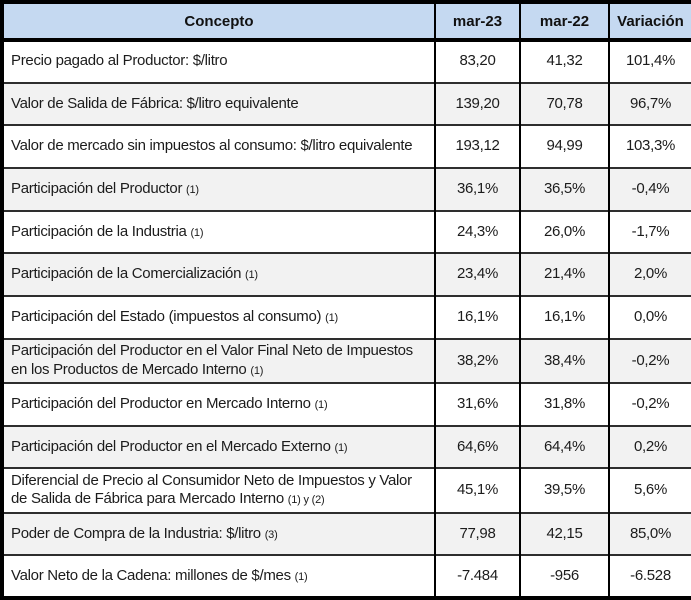 The image size is (691, 600). What do you see at coordinates (564, 22) in the screenshot?
I see `column-header-mar-22: mar-22` at bounding box center [564, 22].